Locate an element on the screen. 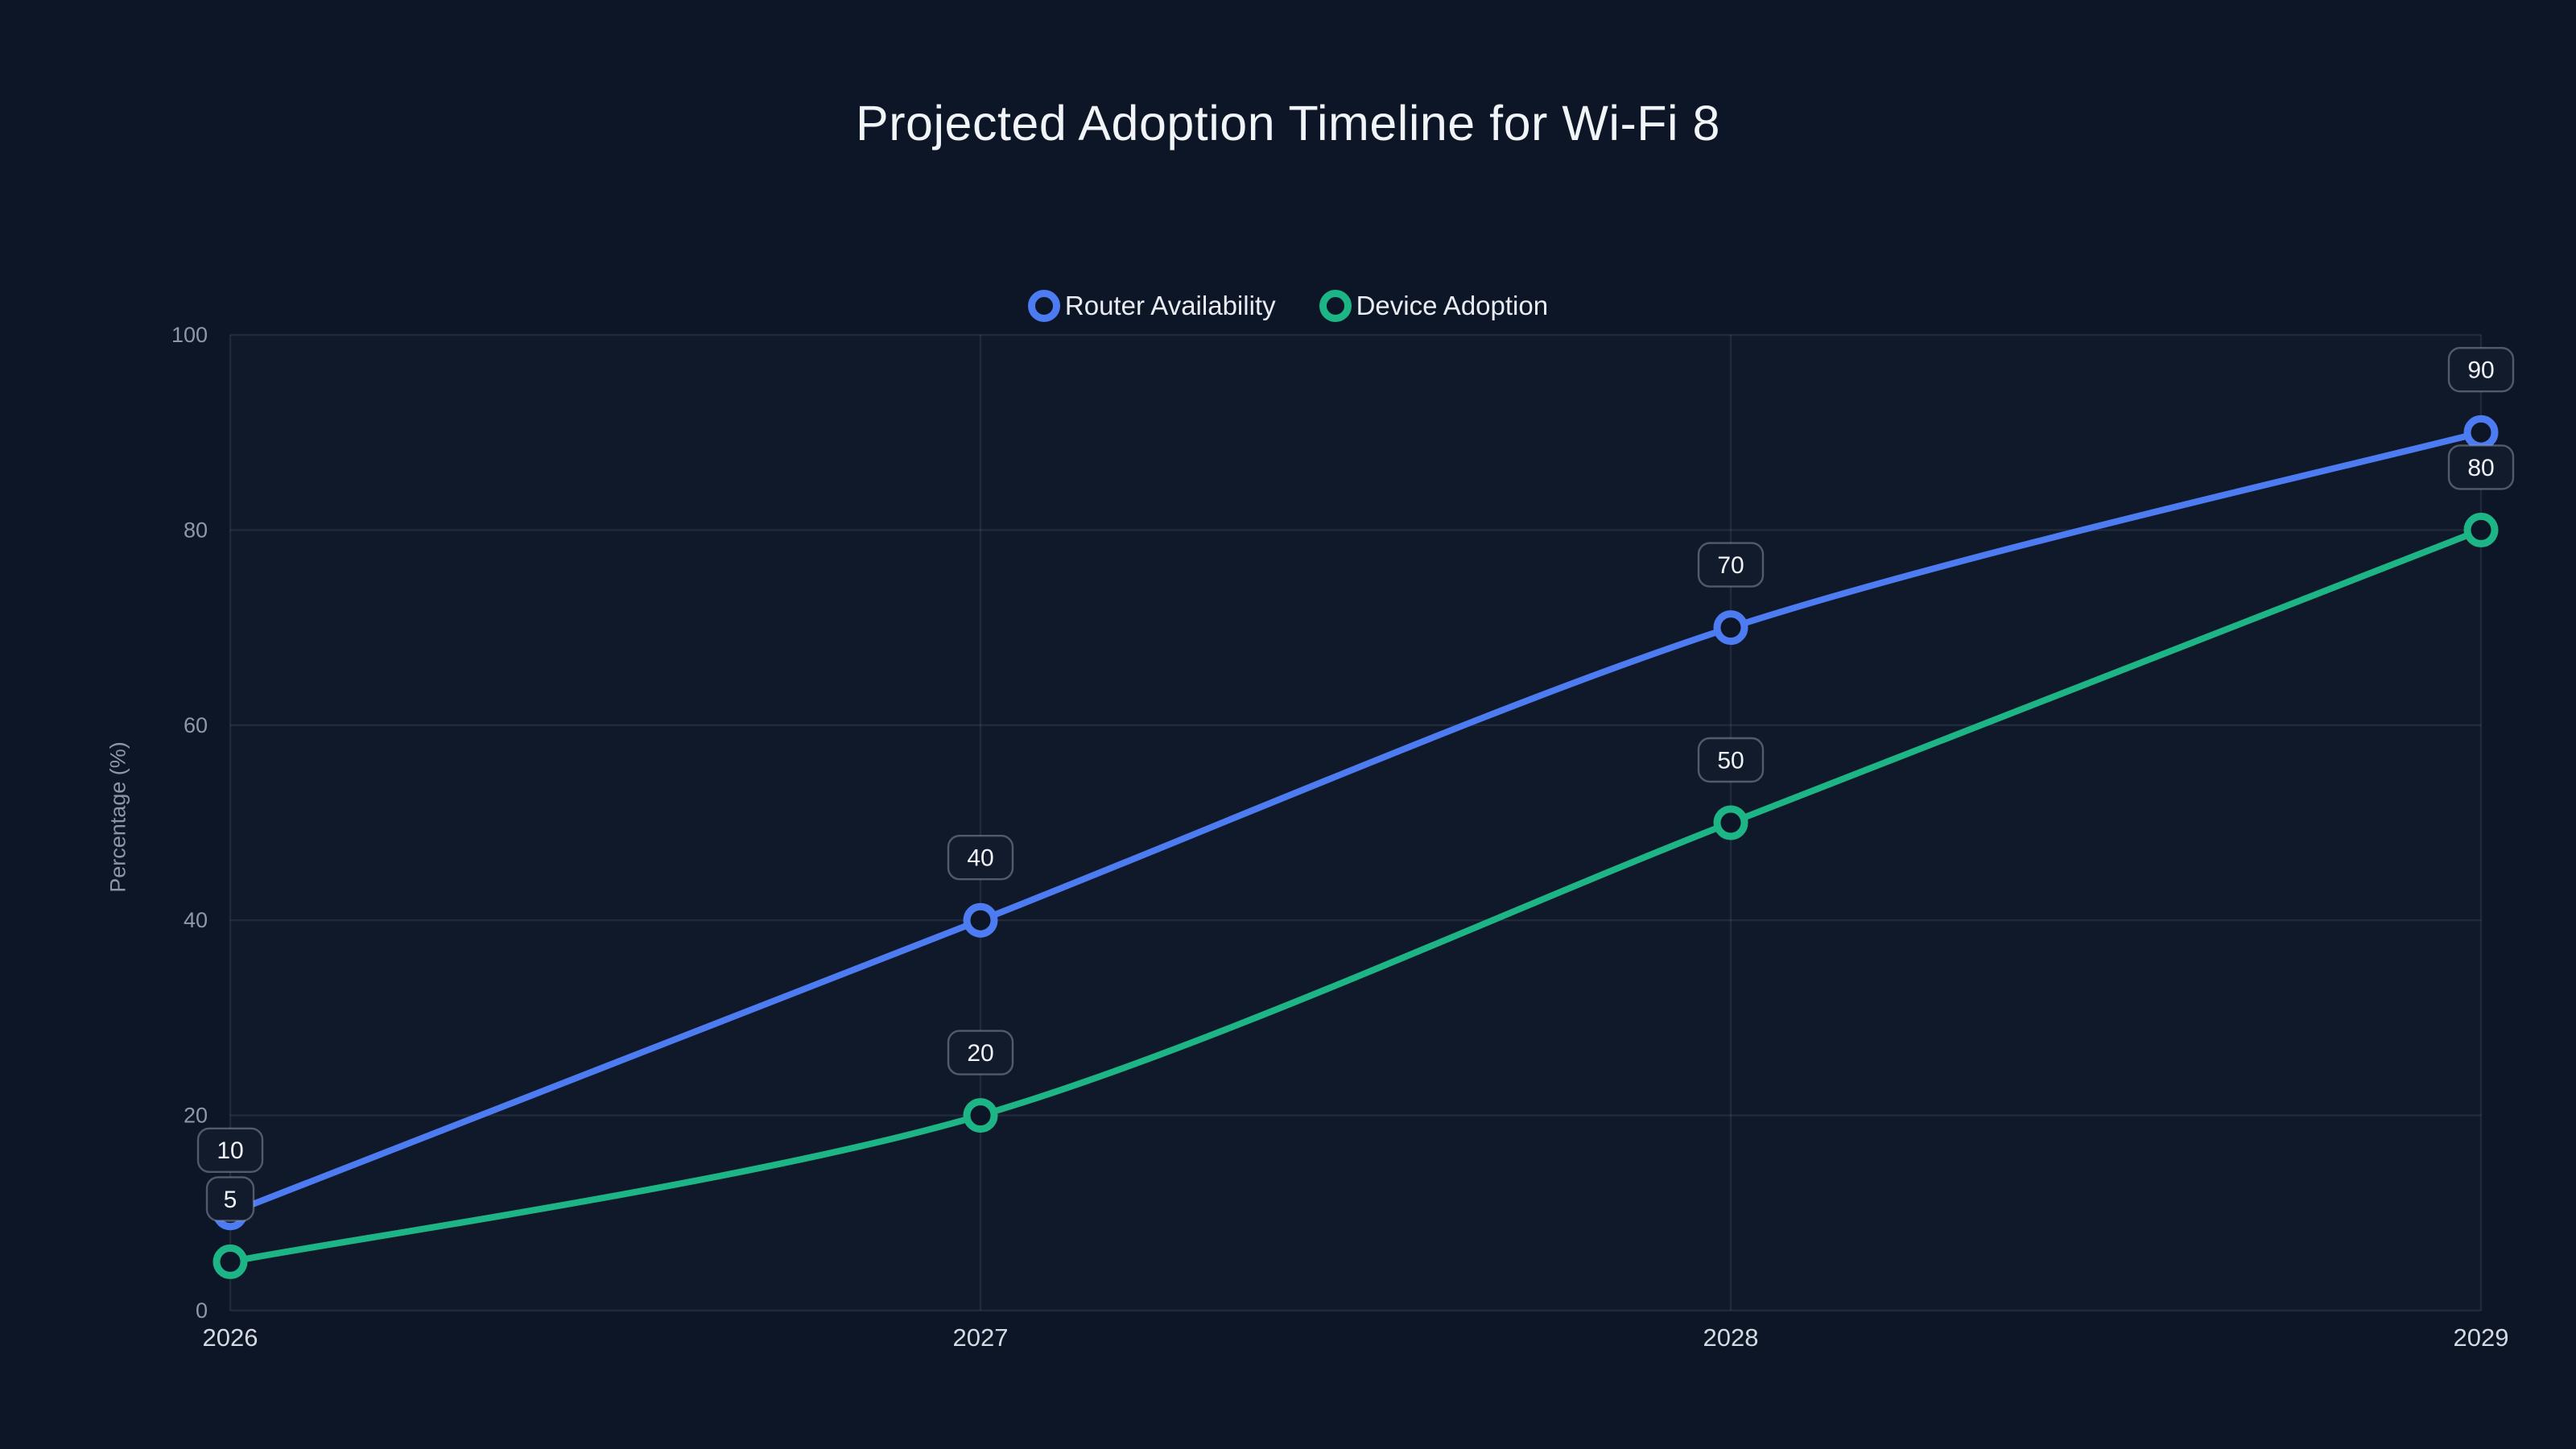  legend-marker-router-availability-icon is located at coordinates (1043, 306).